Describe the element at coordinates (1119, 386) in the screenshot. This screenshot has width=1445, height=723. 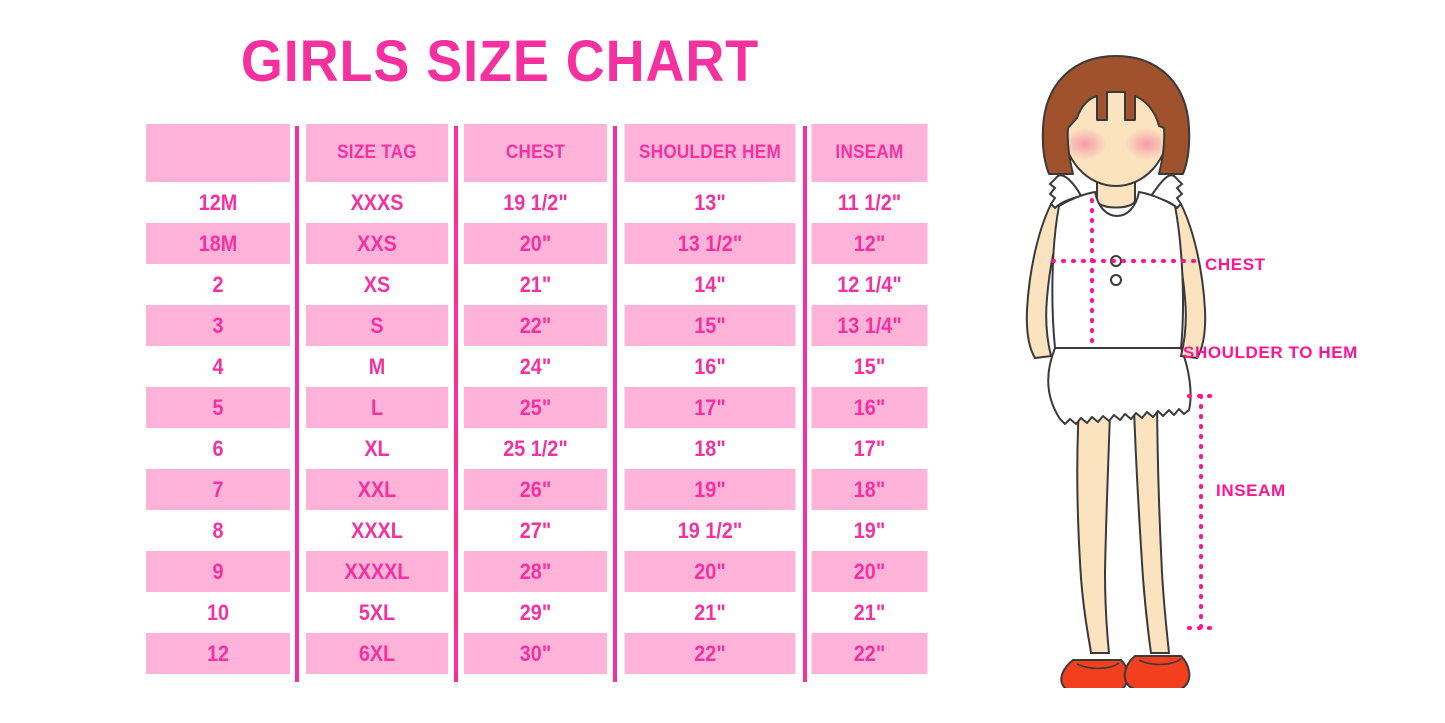
I see `skirt` at that location.